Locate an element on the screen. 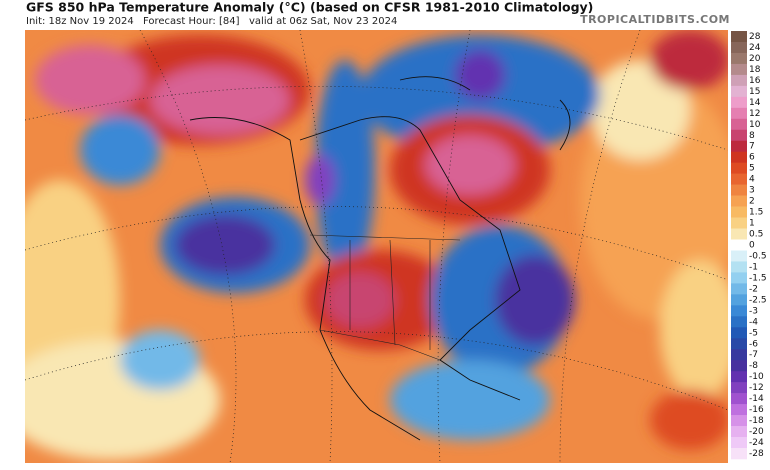 This screenshot has height=470, width=770. legend-label: 14 is located at coordinates (755, 103).